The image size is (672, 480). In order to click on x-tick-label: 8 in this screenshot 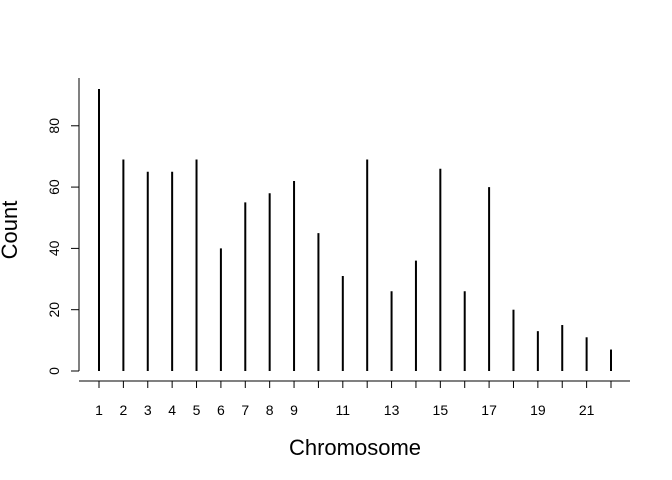, I will do `click(270, 410)`.